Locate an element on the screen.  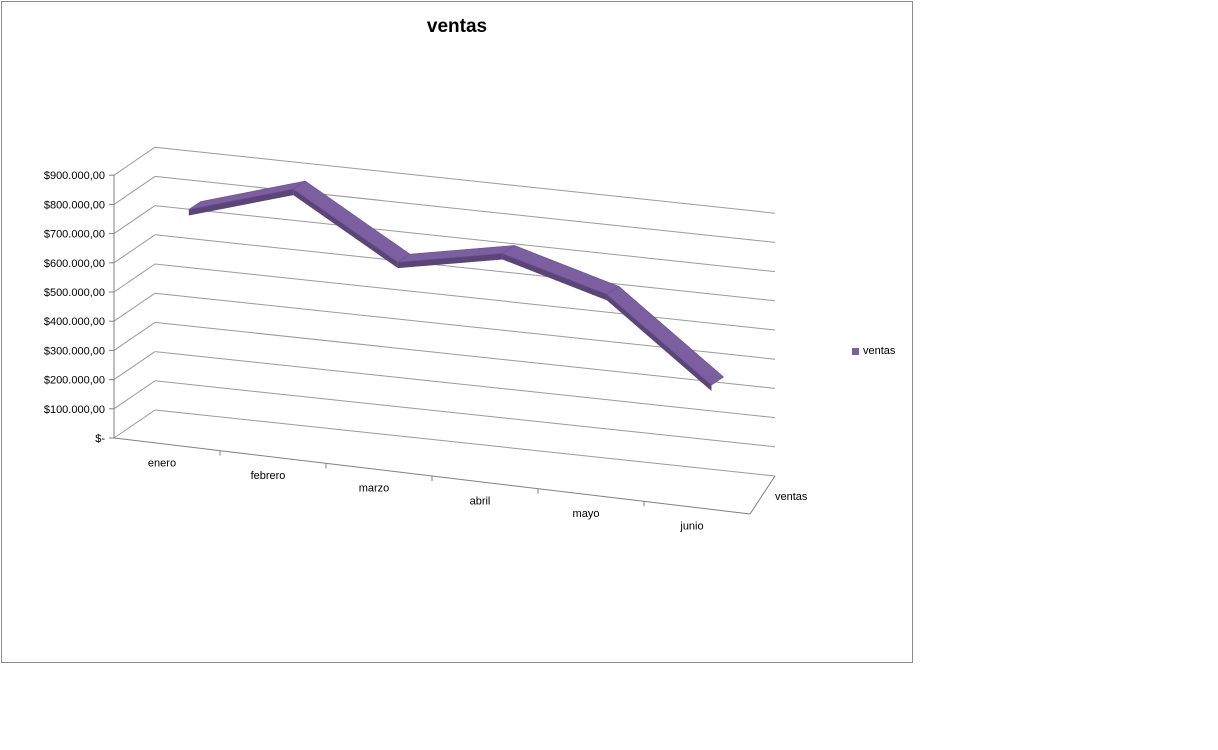
y-tick-label: $100.000,00 is located at coordinates (74, 410).